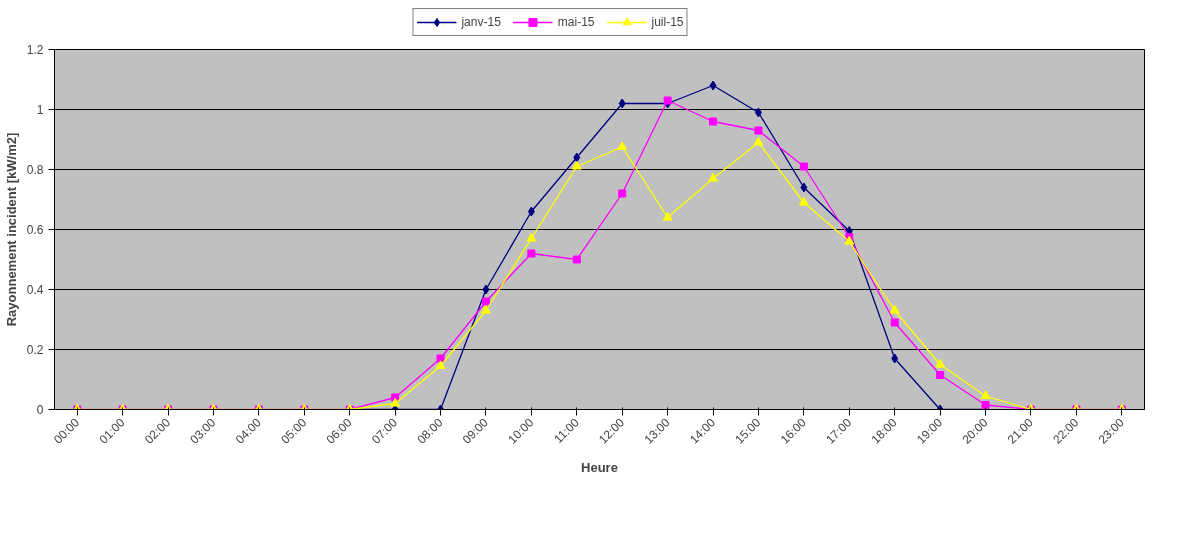 The width and height of the screenshot is (1198, 558). Describe the element at coordinates (35, 230) in the screenshot. I see `y-tick-label: 0.6` at that location.